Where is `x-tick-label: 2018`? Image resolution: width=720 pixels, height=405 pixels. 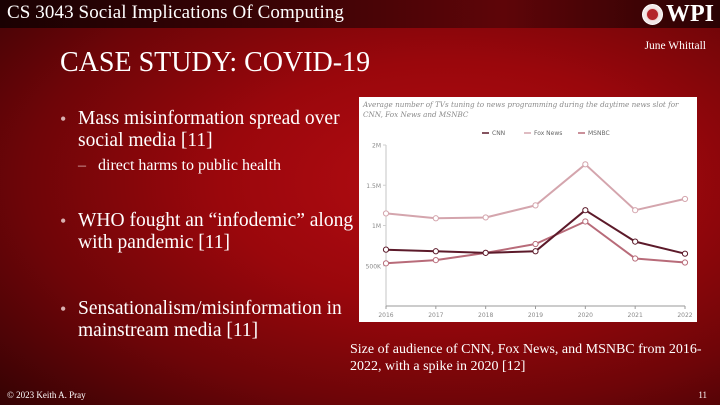
x-tick-label: 2018 is located at coordinates (485, 315).